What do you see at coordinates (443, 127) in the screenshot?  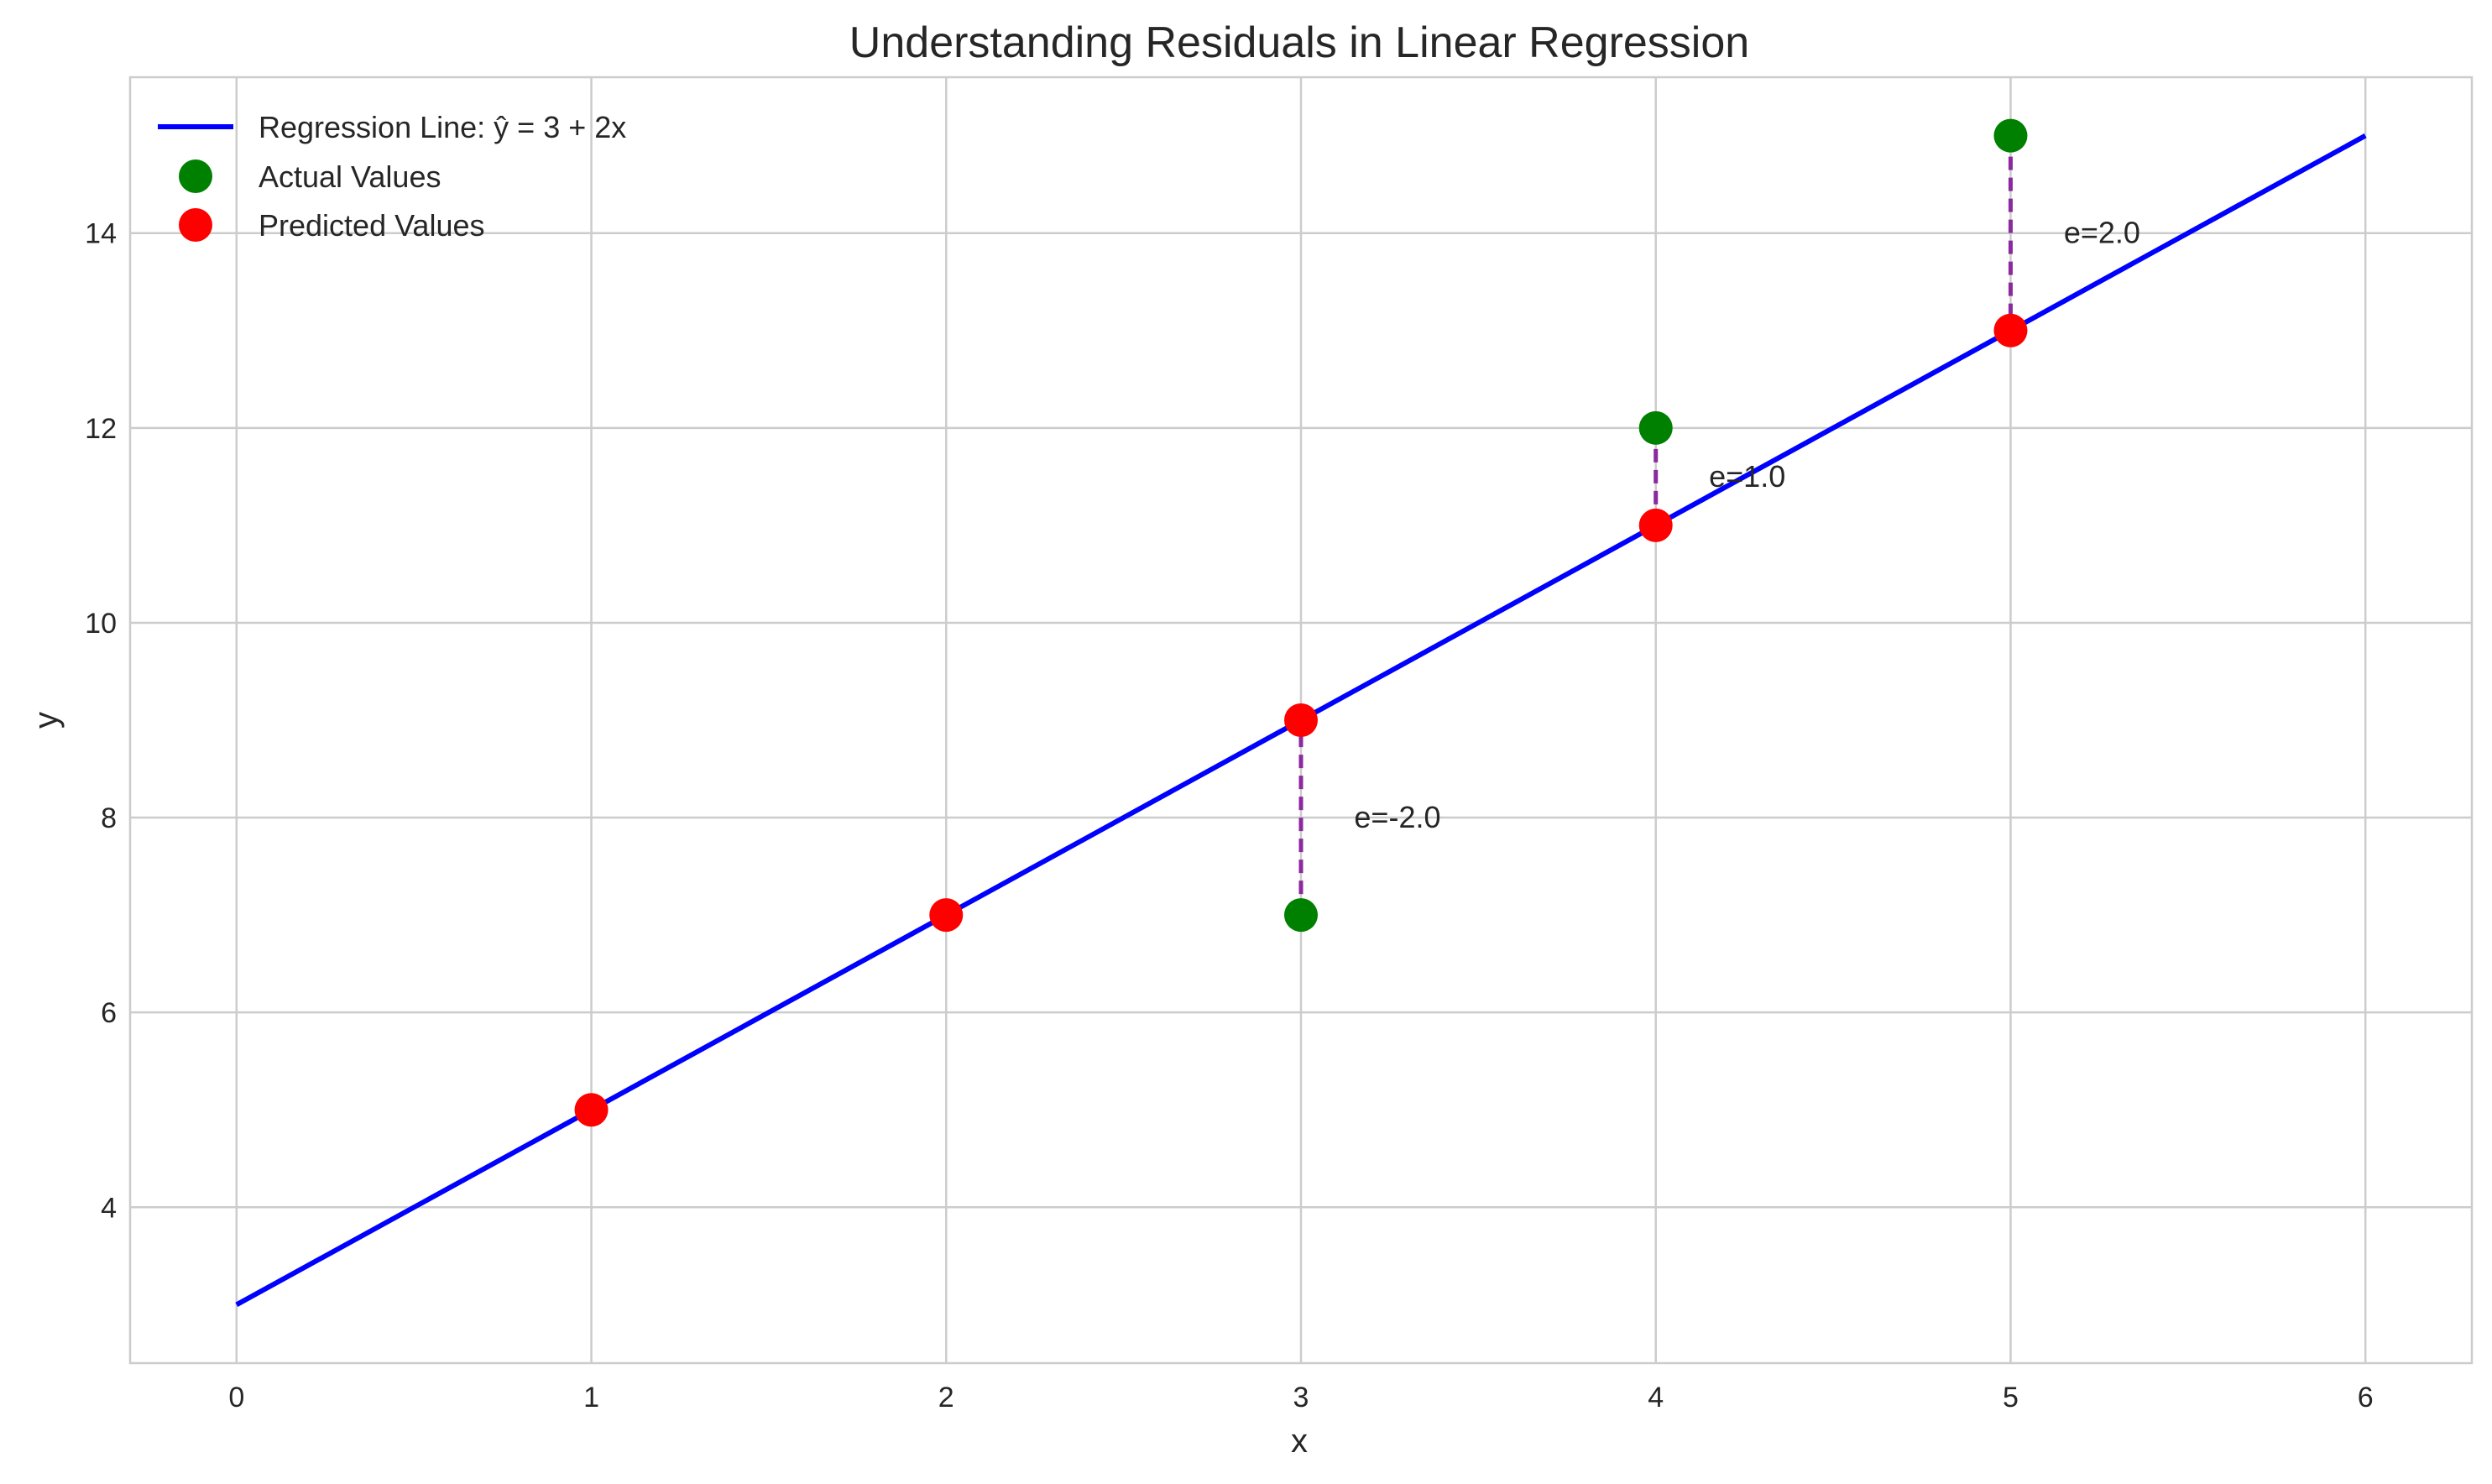 I see `legend-regression-line-label: Regression Line: ŷ = 3 + 2x` at bounding box center [443, 127].